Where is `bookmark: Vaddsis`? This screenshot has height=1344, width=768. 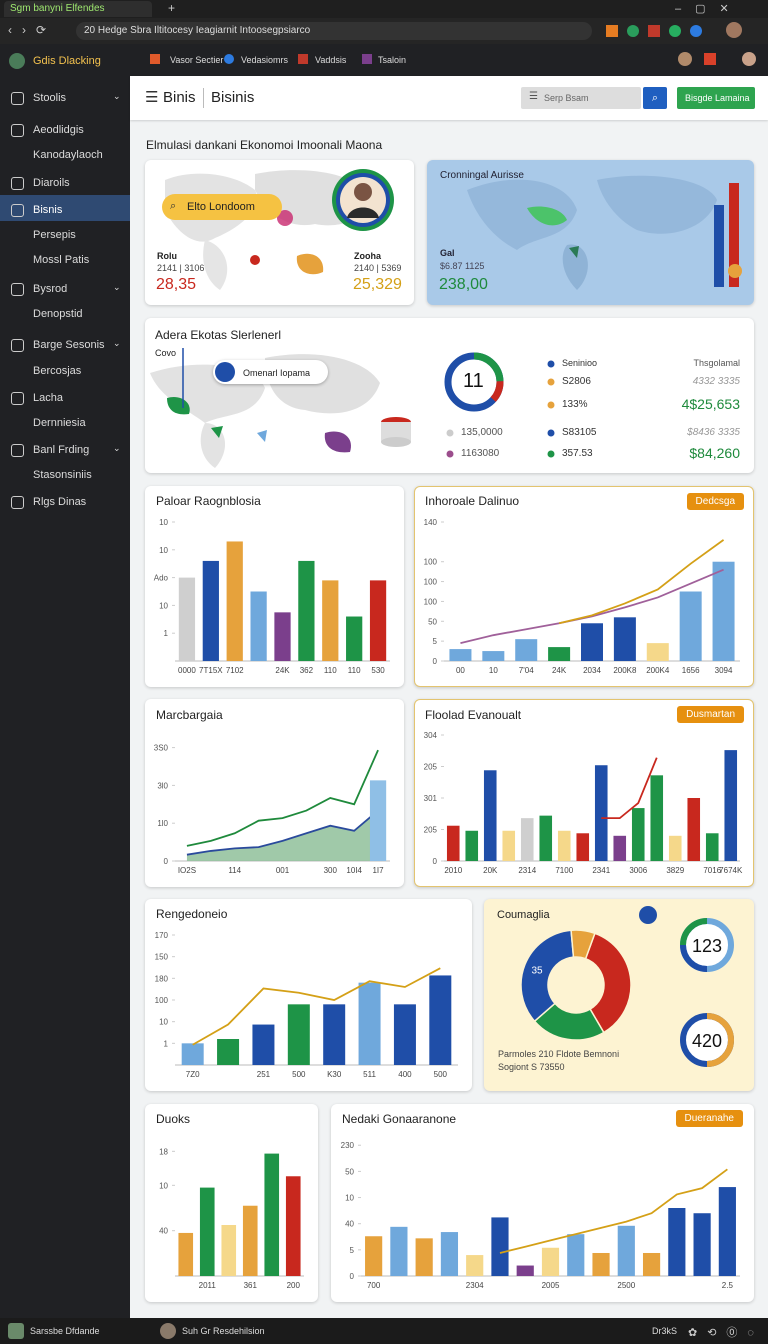
bookmark: Vaddsis is located at coordinates (331, 60).